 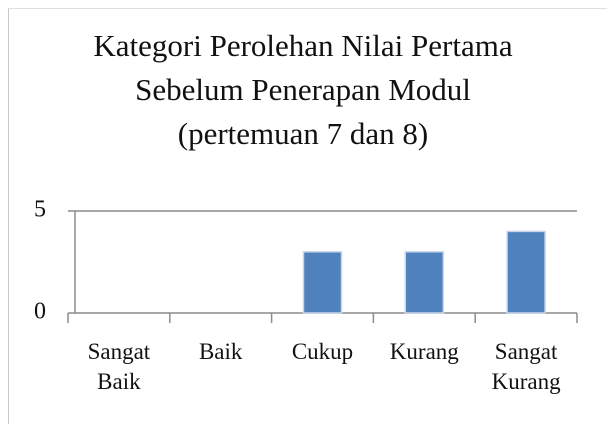 What do you see at coordinates (322, 351) in the screenshot?
I see `x-tick-label: Cukup` at bounding box center [322, 351].